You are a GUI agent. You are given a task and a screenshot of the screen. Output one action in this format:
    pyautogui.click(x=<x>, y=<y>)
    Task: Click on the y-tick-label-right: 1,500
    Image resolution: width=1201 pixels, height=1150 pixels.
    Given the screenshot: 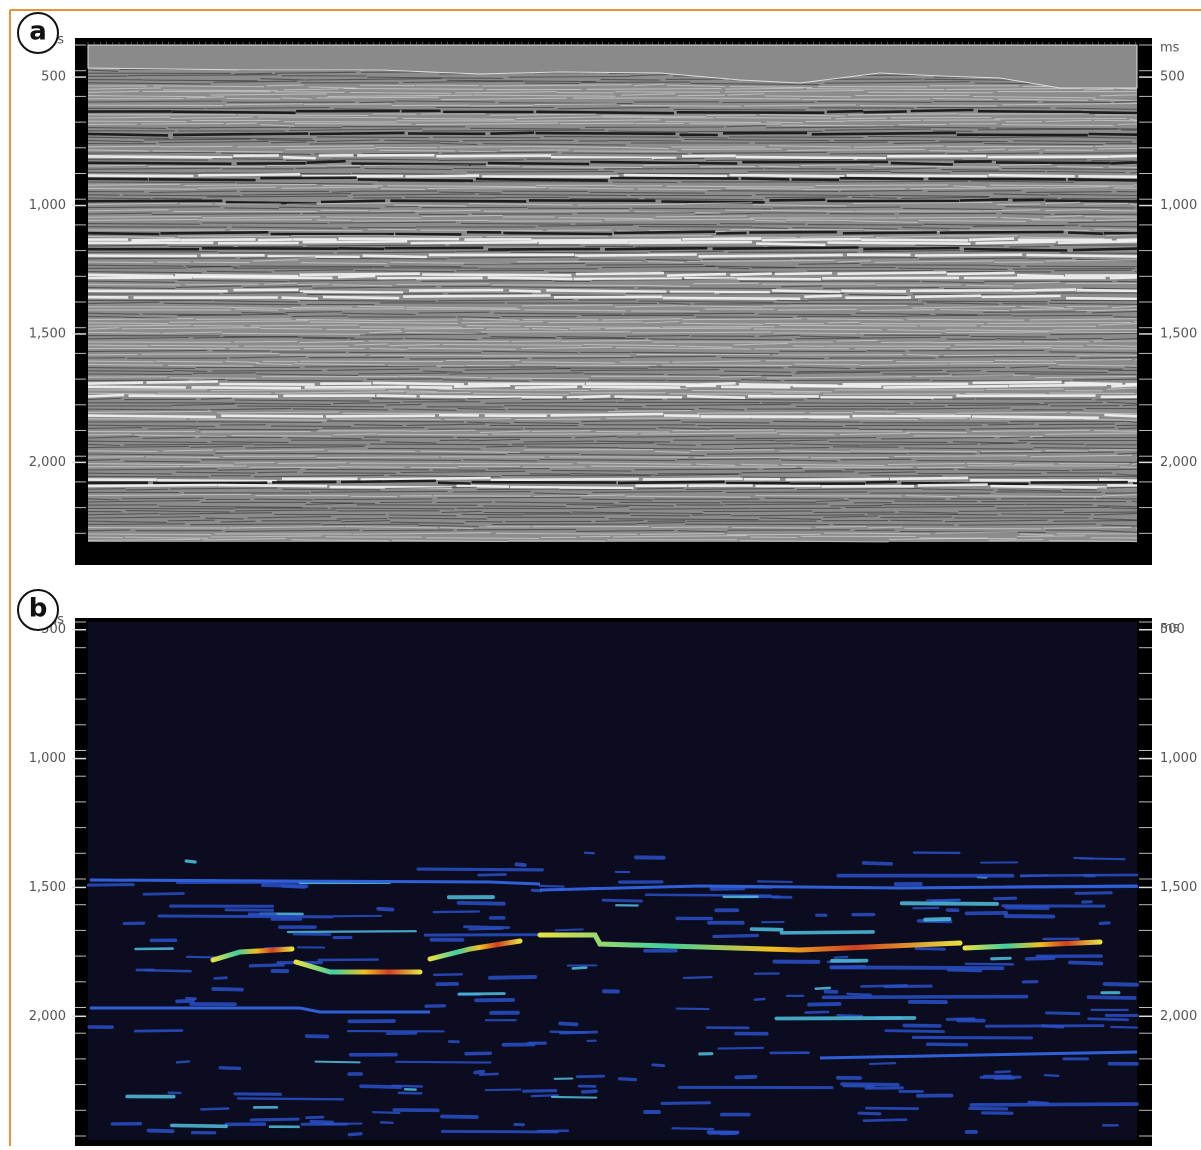 What is the action you would take?
    pyautogui.click(x=1178, y=333)
    